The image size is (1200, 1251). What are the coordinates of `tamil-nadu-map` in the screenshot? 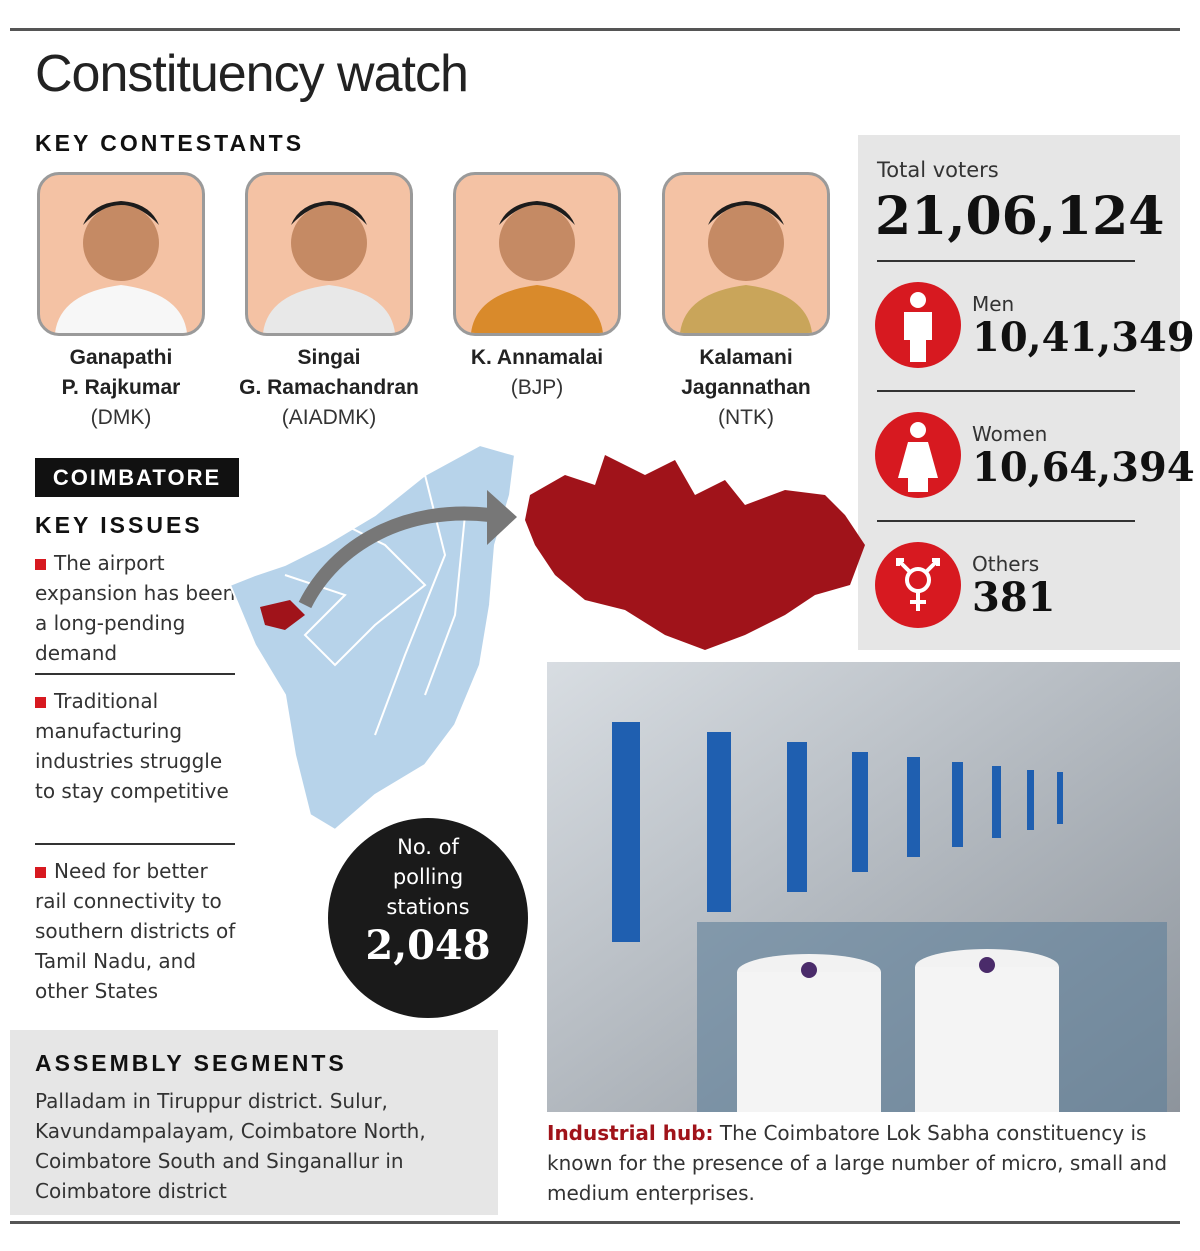 It's located at (372, 637).